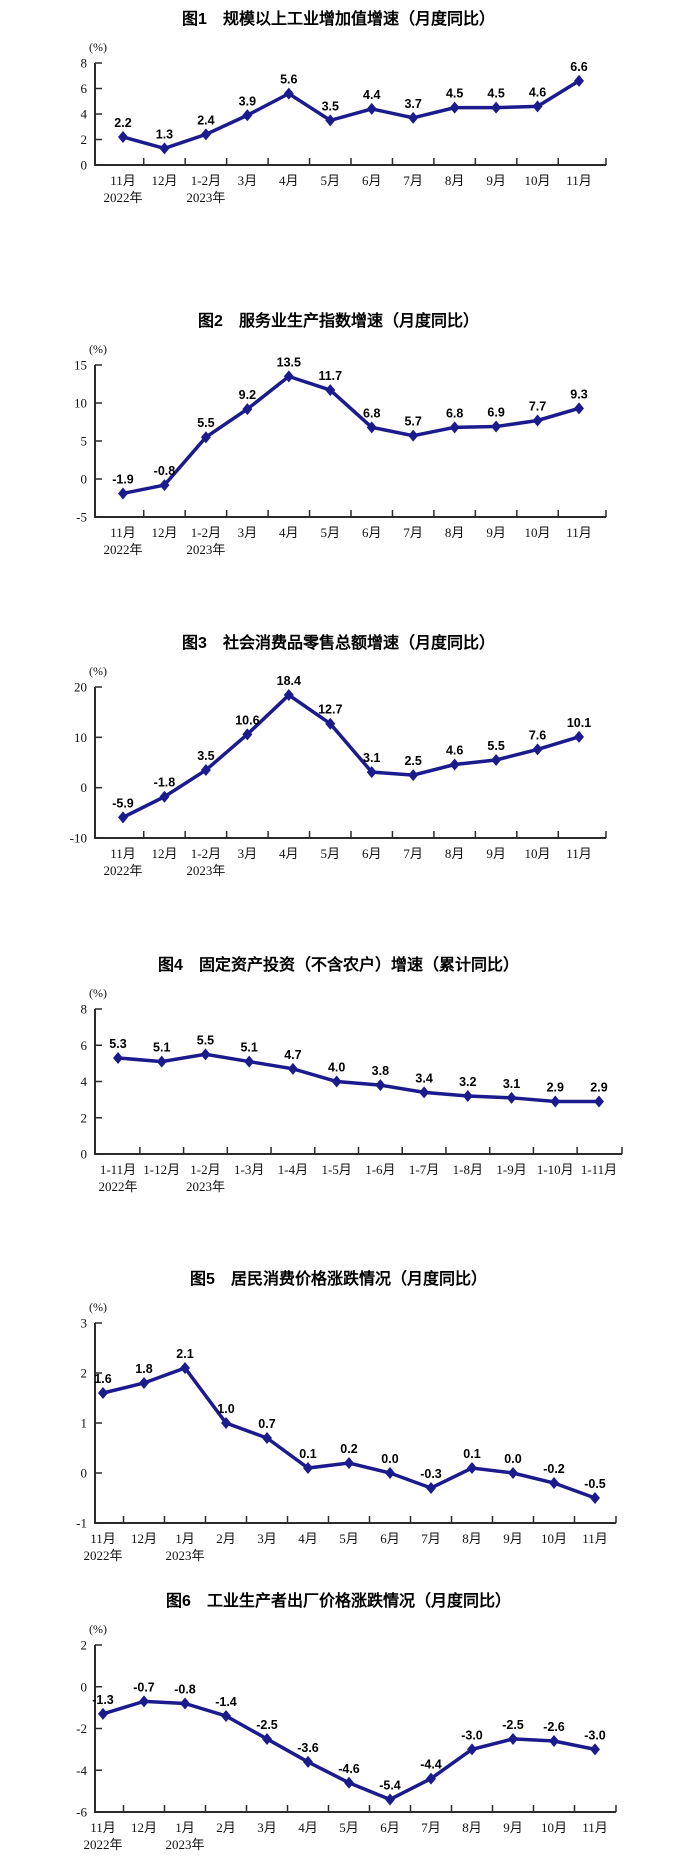 The height and width of the screenshot is (1868, 677). What do you see at coordinates (554, 1727) in the screenshot?
I see `data-point-label: -2.6` at bounding box center [554, 1727].